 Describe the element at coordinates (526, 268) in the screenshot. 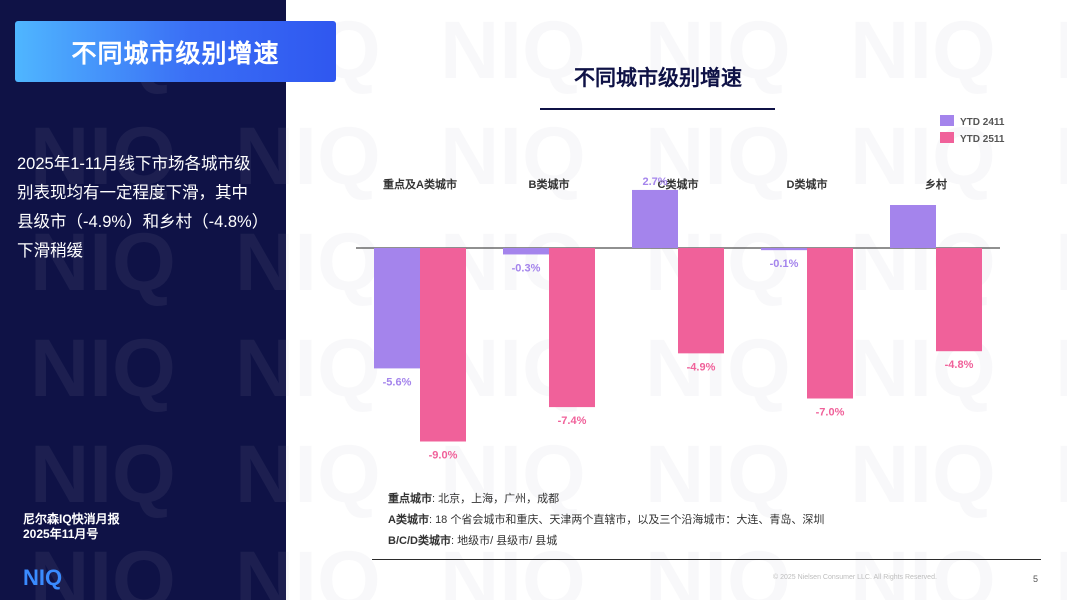

I see `data-label: -0.3%` at that location.